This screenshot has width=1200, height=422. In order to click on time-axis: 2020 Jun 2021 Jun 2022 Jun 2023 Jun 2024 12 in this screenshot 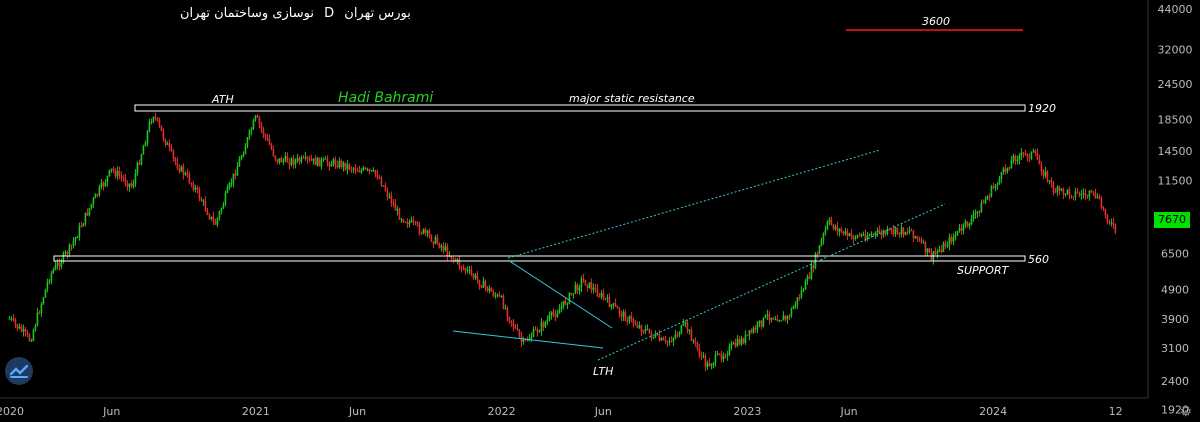, I will do `click(574, 407)`.